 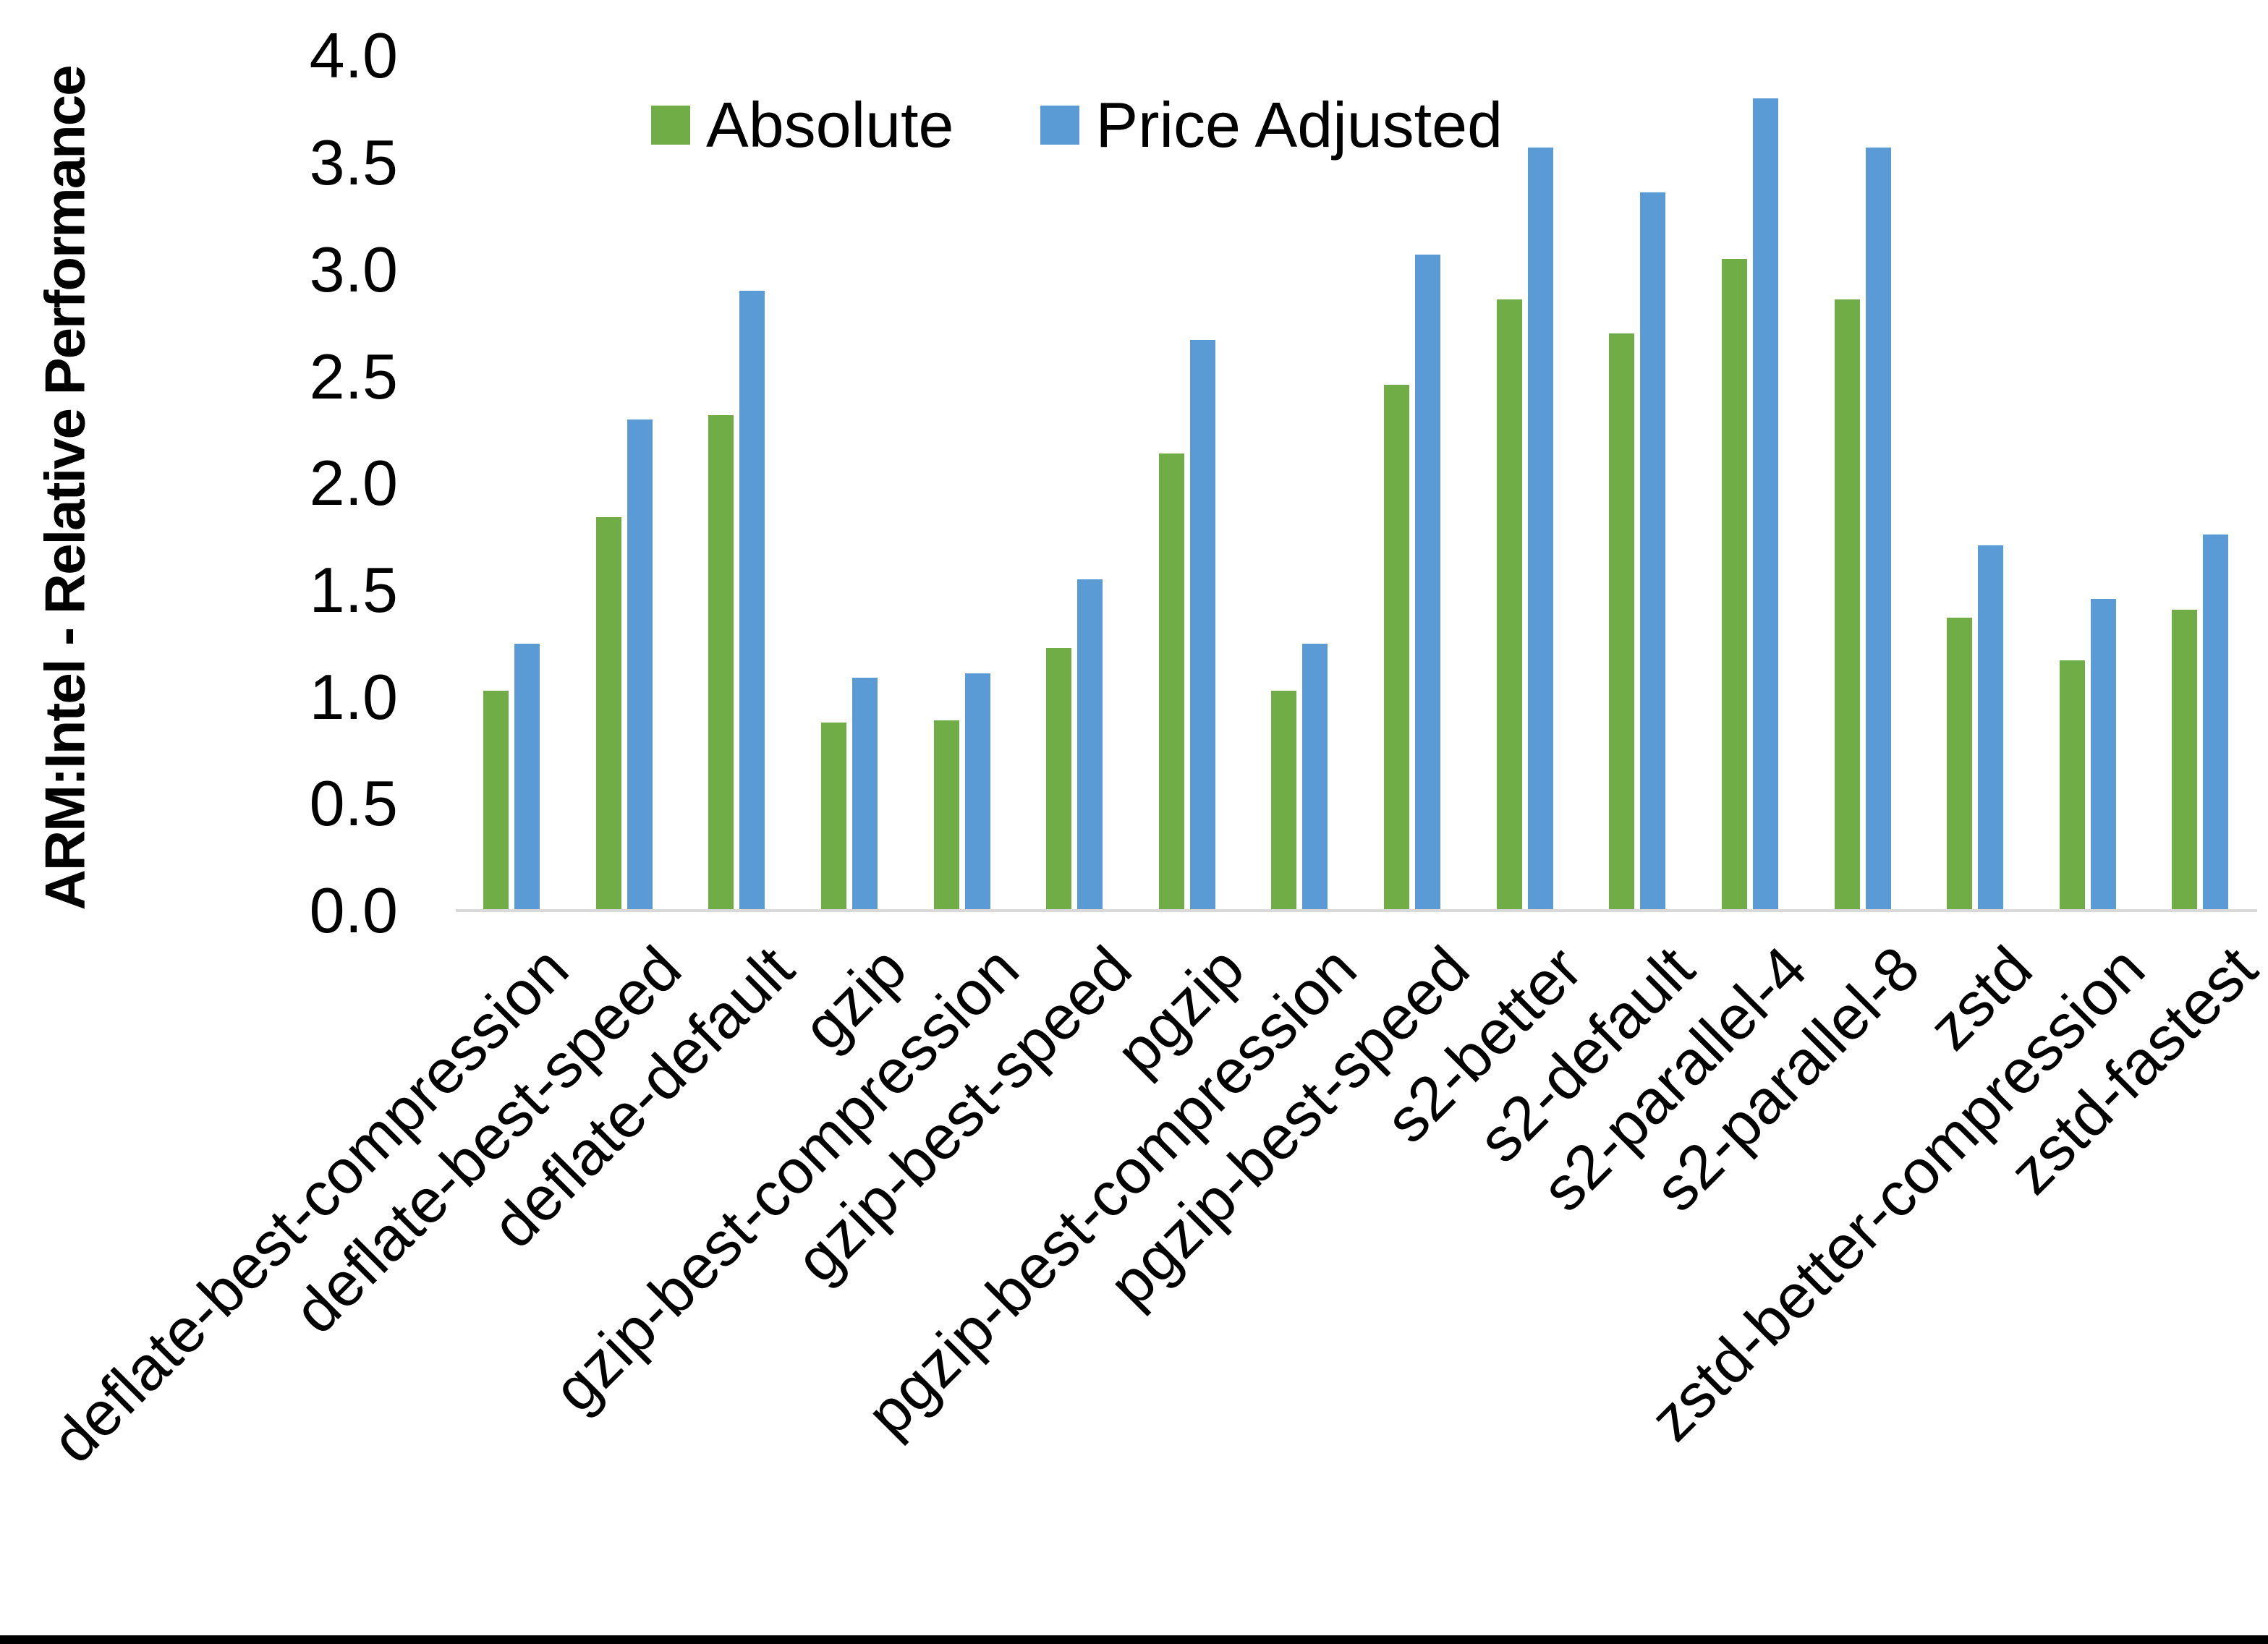 I want to click on bar-deflate-default-price-adjusted, so click(x=752, y=601).